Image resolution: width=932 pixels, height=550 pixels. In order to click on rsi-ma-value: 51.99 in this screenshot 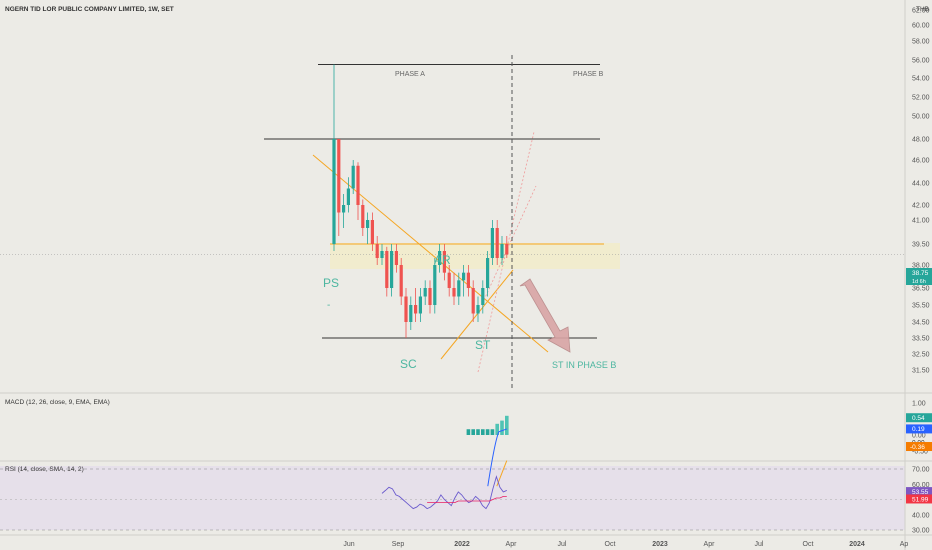, I will do `click(920, 499)`.